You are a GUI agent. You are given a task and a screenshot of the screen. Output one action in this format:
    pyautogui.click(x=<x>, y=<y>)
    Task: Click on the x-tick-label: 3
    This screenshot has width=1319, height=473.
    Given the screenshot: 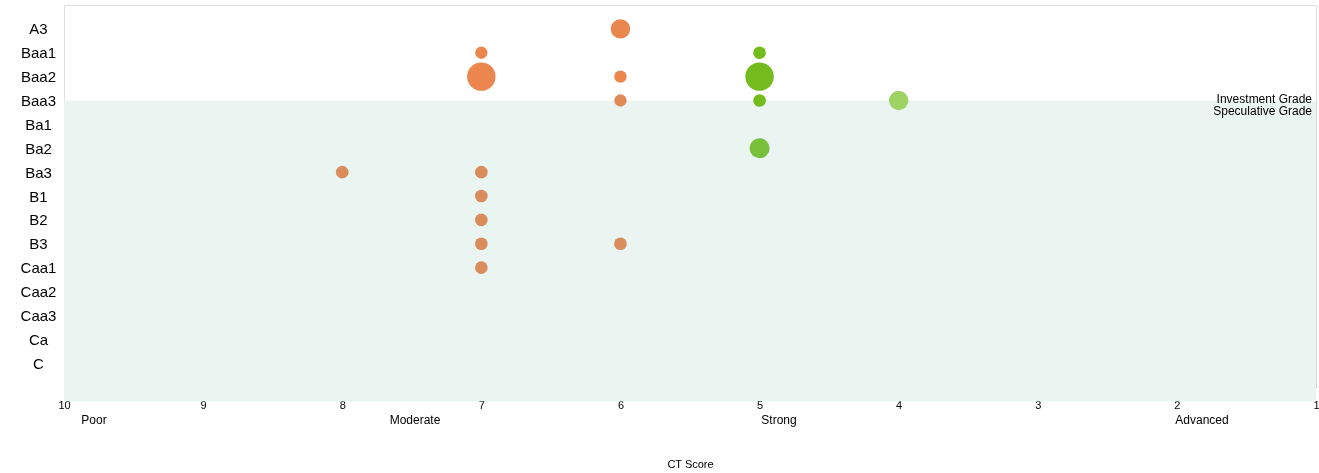 What is the action you would take?
    pyautogui.click(x=1038, y=404)
    